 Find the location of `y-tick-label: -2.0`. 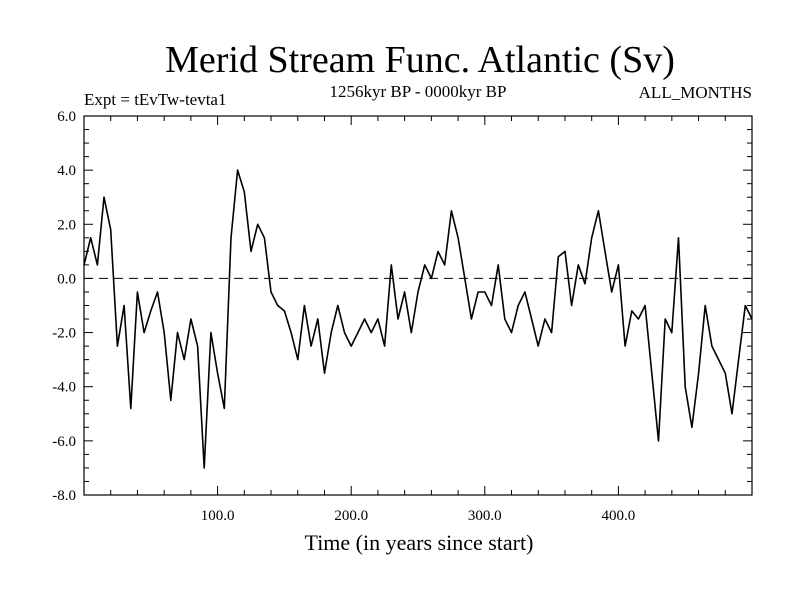

y-tick-label: -2.0 is located at coordinates (64, 334).